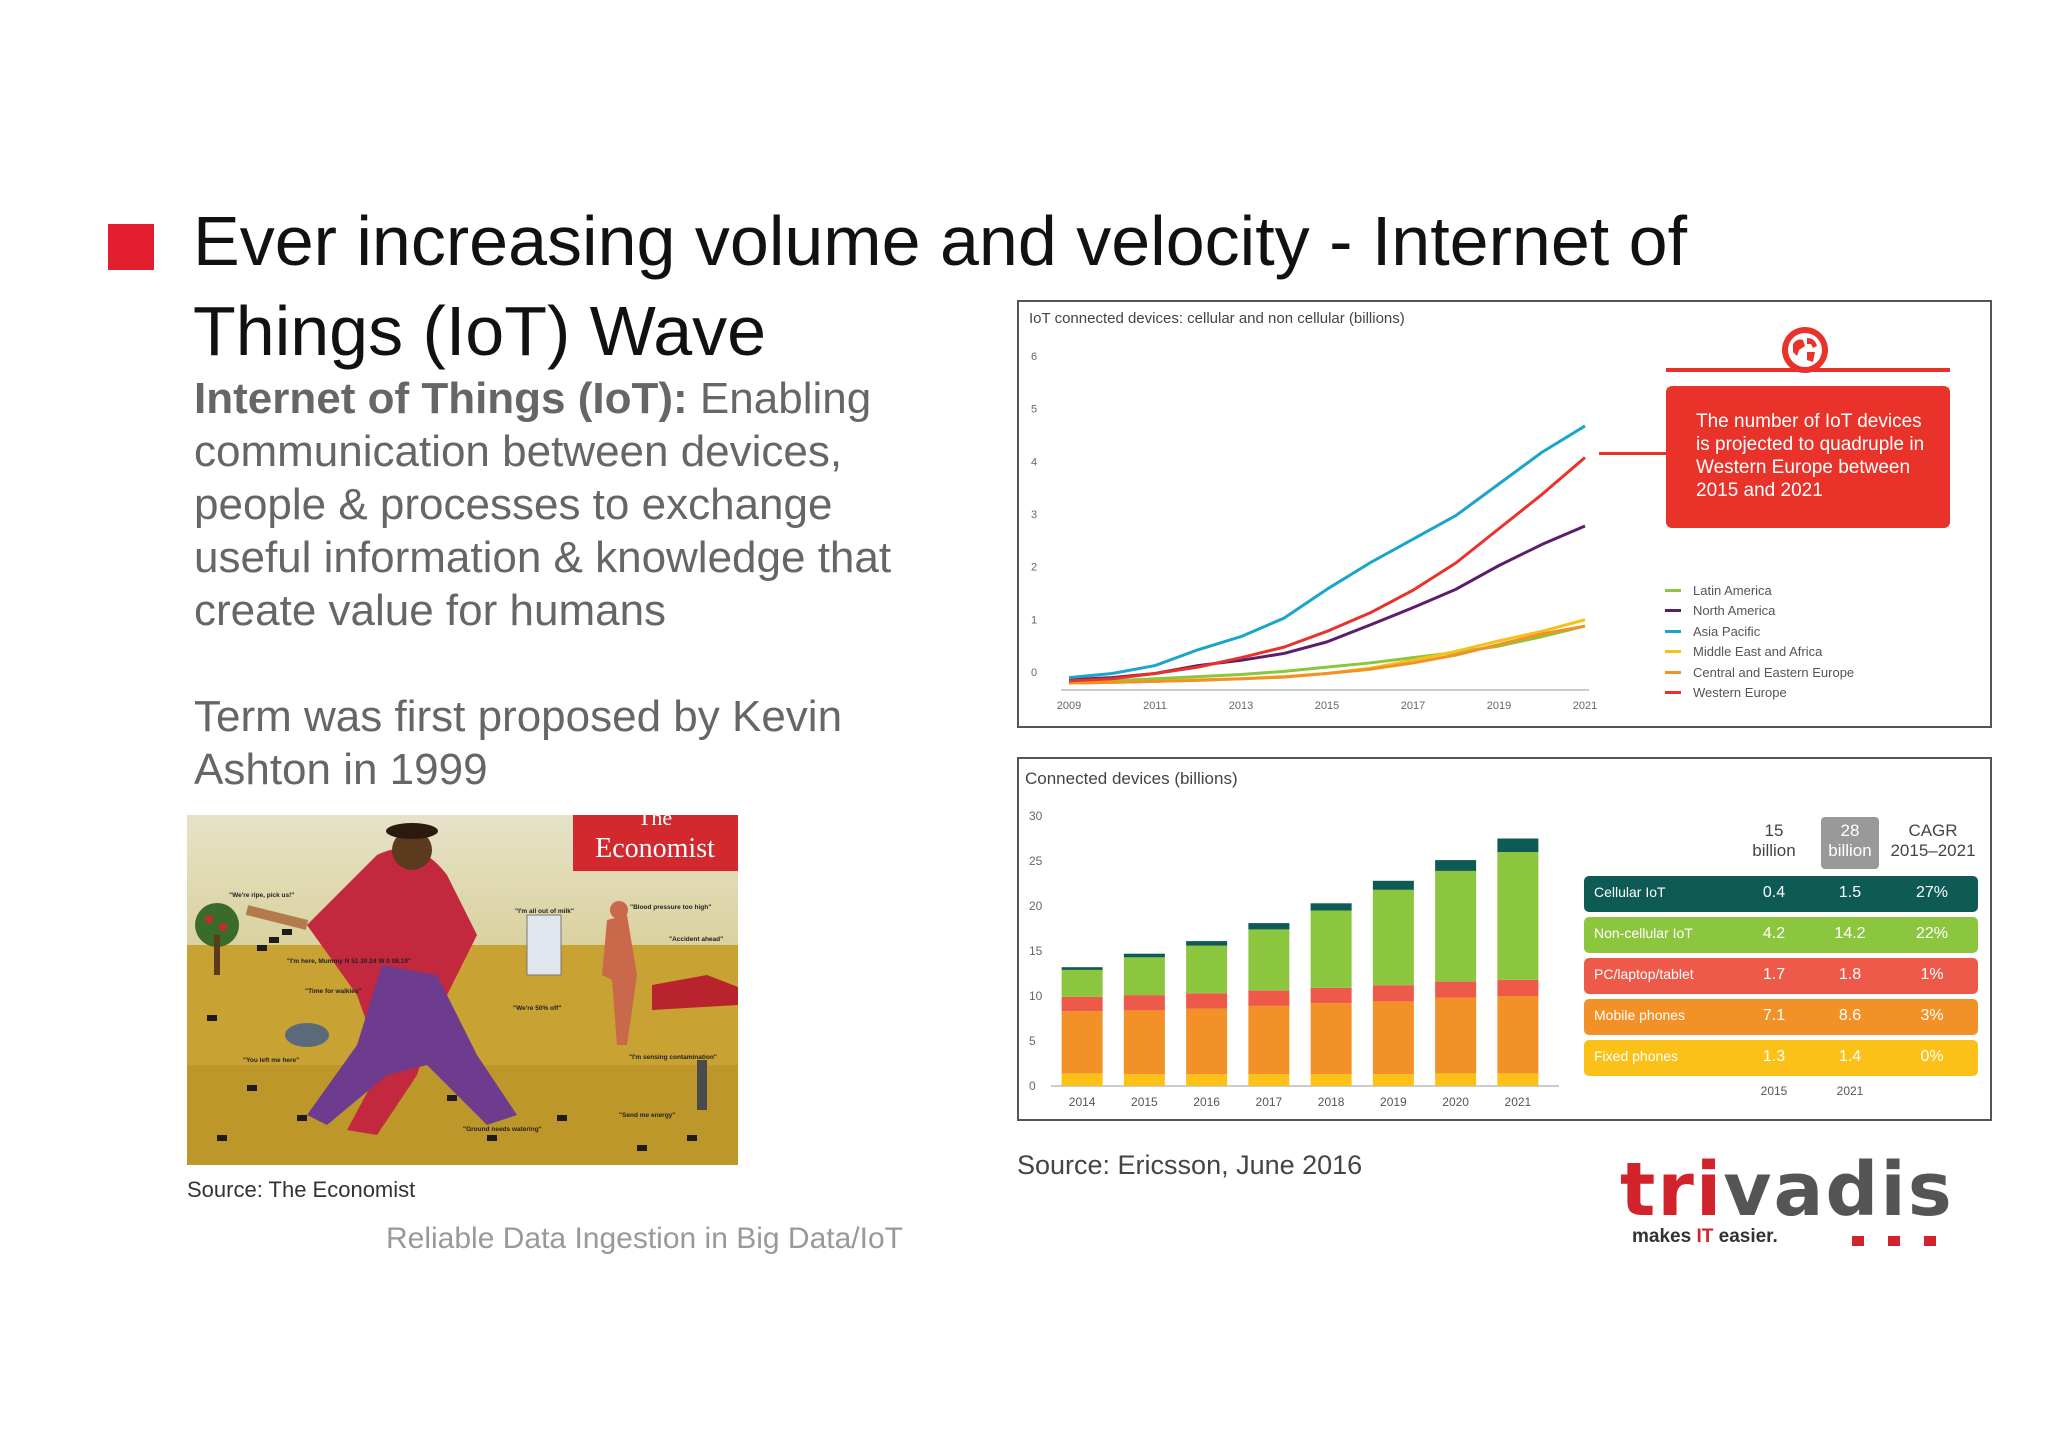 This screenshot has height=1447, width=2048. I want to click on y-tick-label: 0, so click(1034, 673).